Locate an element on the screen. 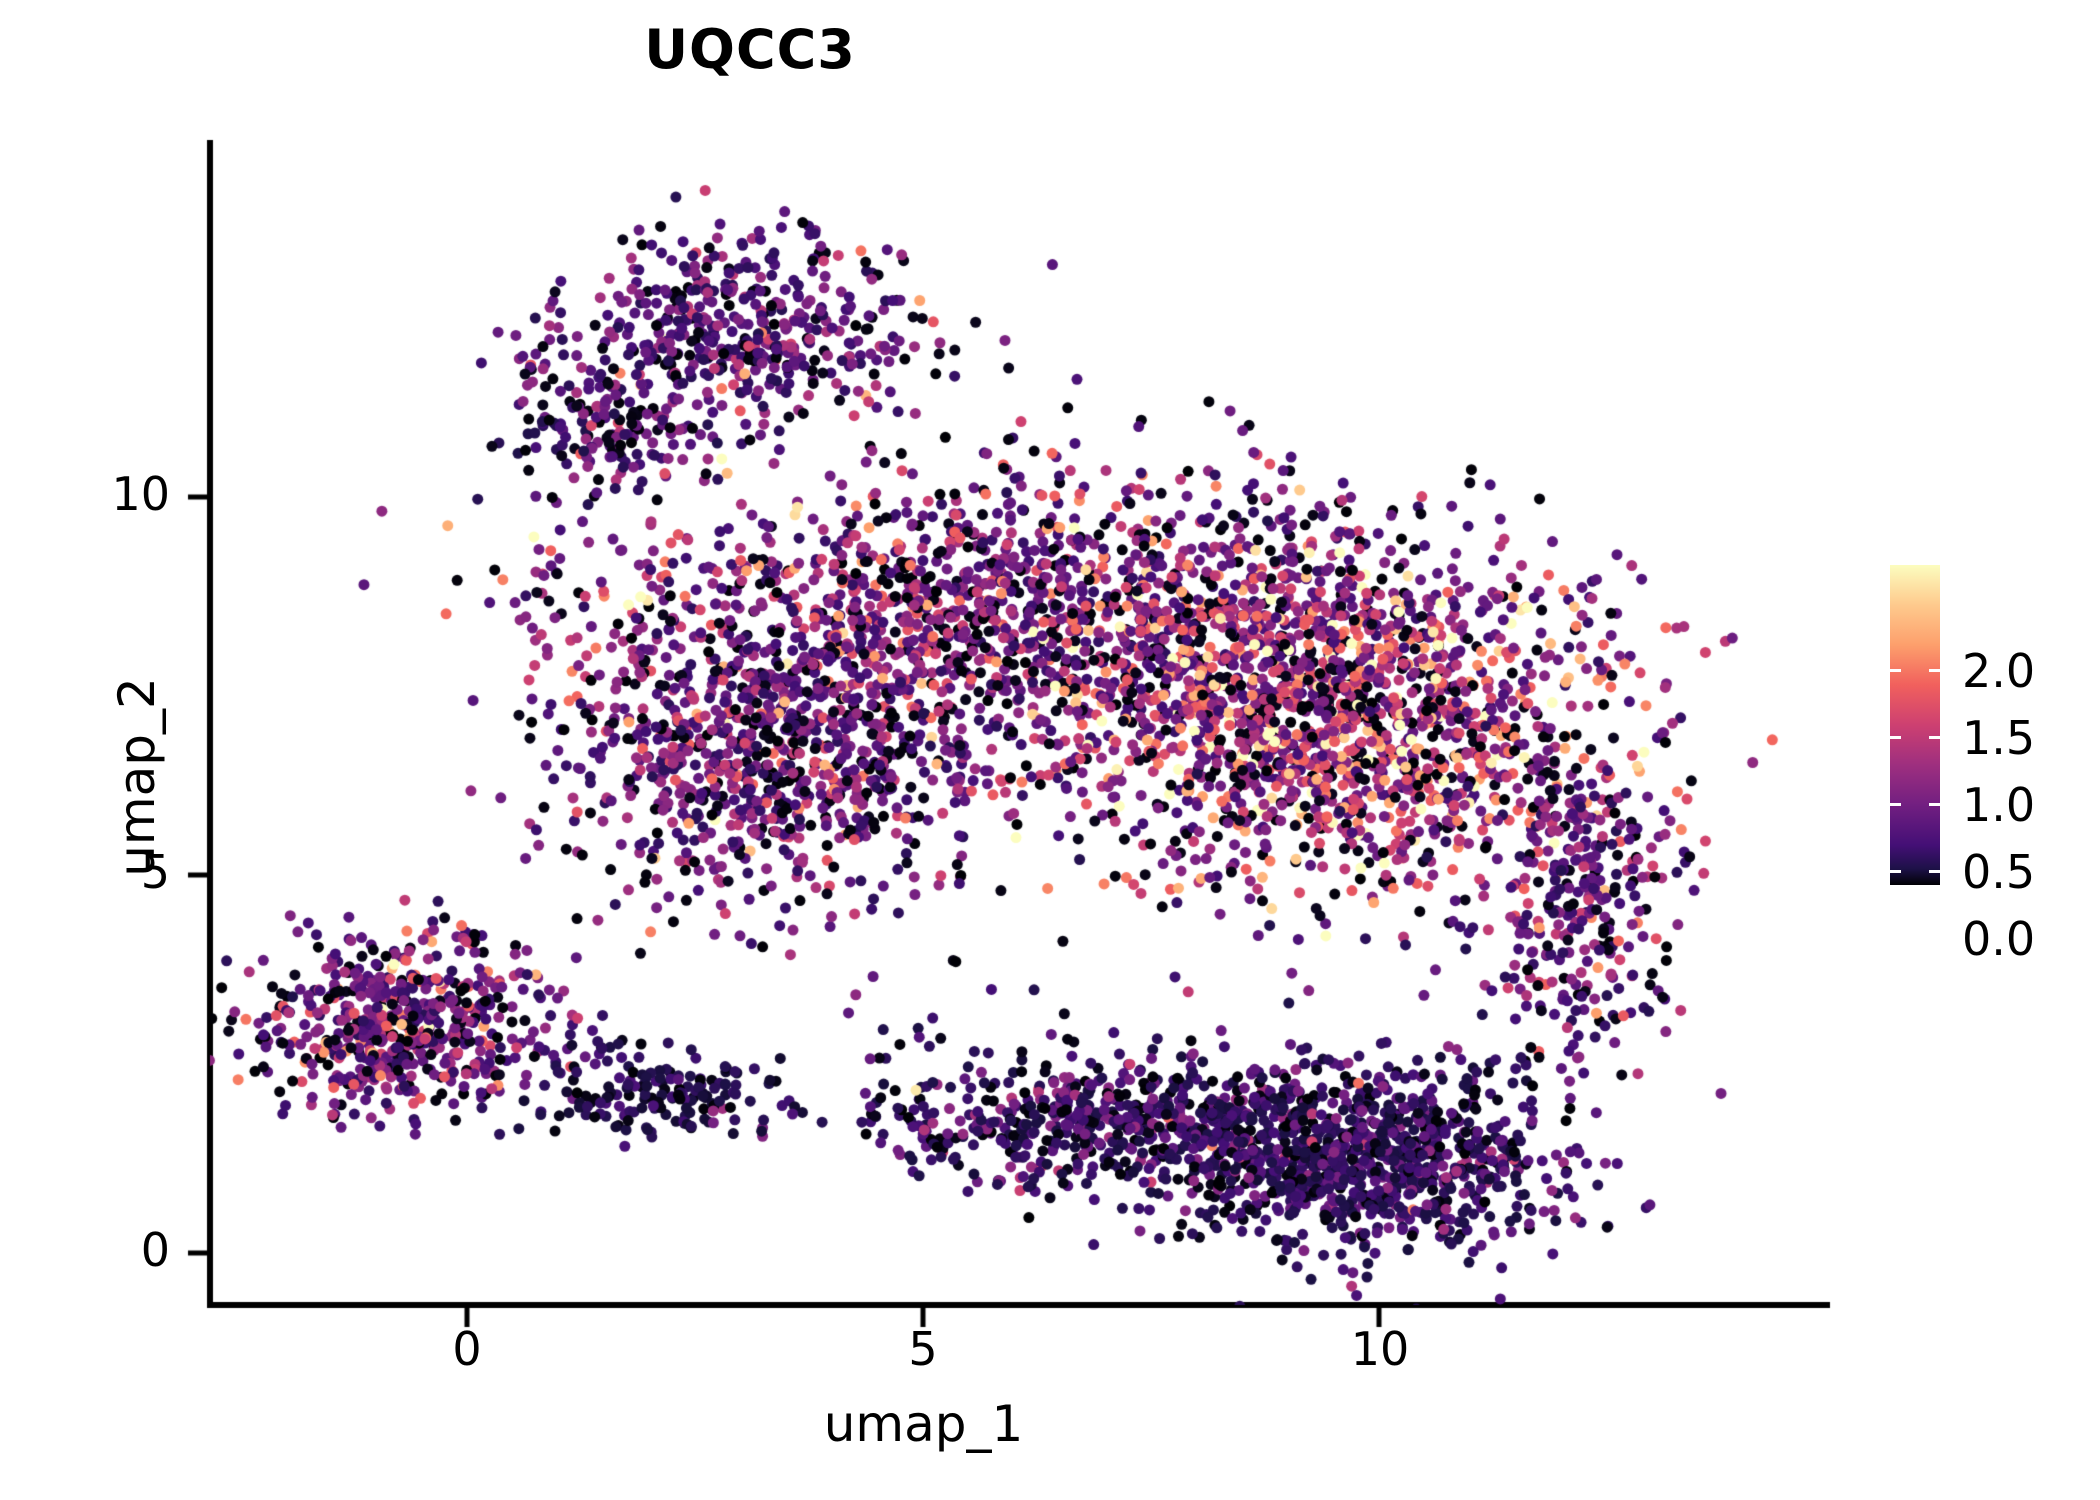 This screenshot has width=2100, height=1500. x-tick-label-5: 5 is located at coordinates (923, 1349).